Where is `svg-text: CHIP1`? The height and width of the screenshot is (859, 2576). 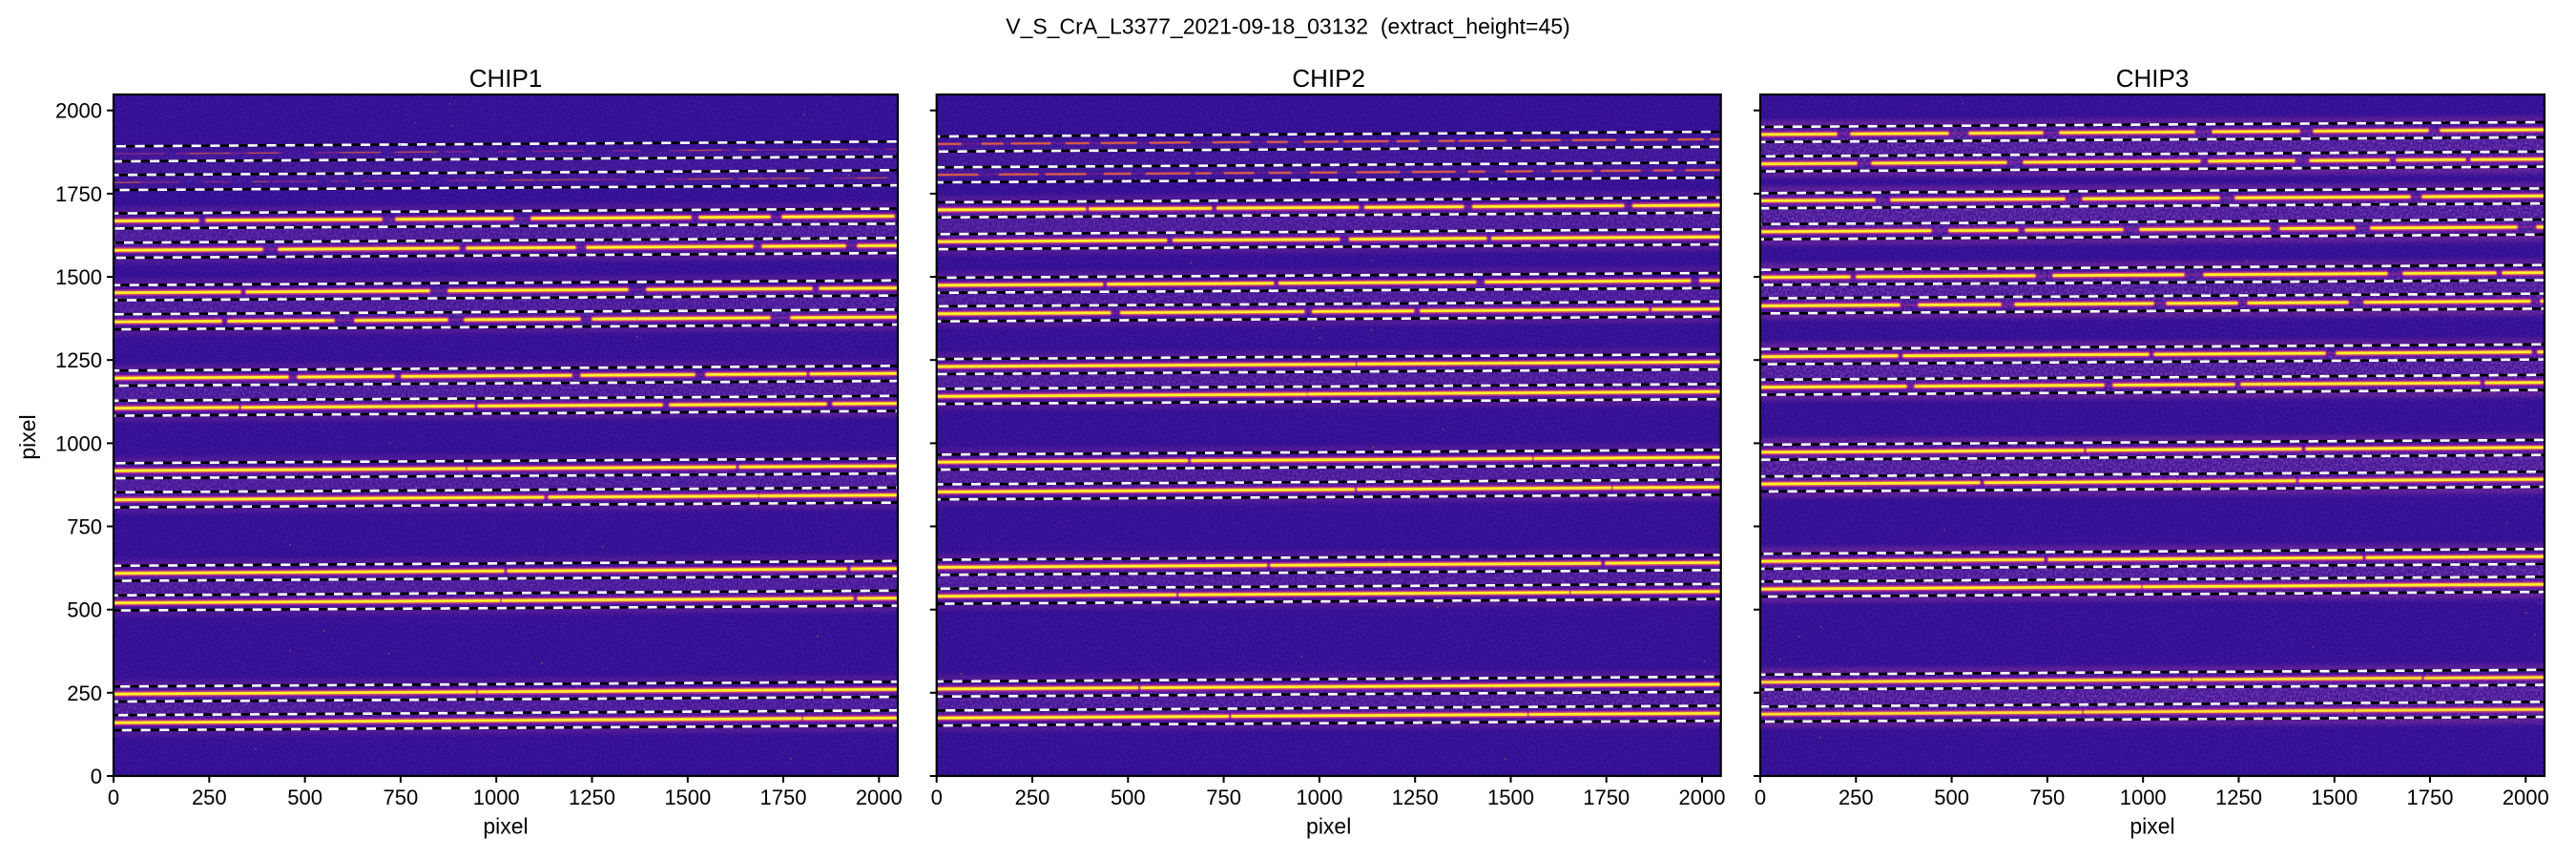
svg-text: CHIP1 is located at coordinates (506, 78).